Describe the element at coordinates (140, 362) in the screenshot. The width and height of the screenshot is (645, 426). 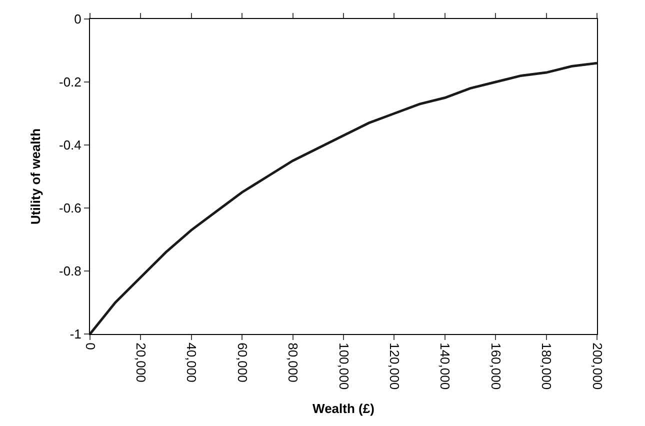
I see `x-tick-label: 20,000` at that location.